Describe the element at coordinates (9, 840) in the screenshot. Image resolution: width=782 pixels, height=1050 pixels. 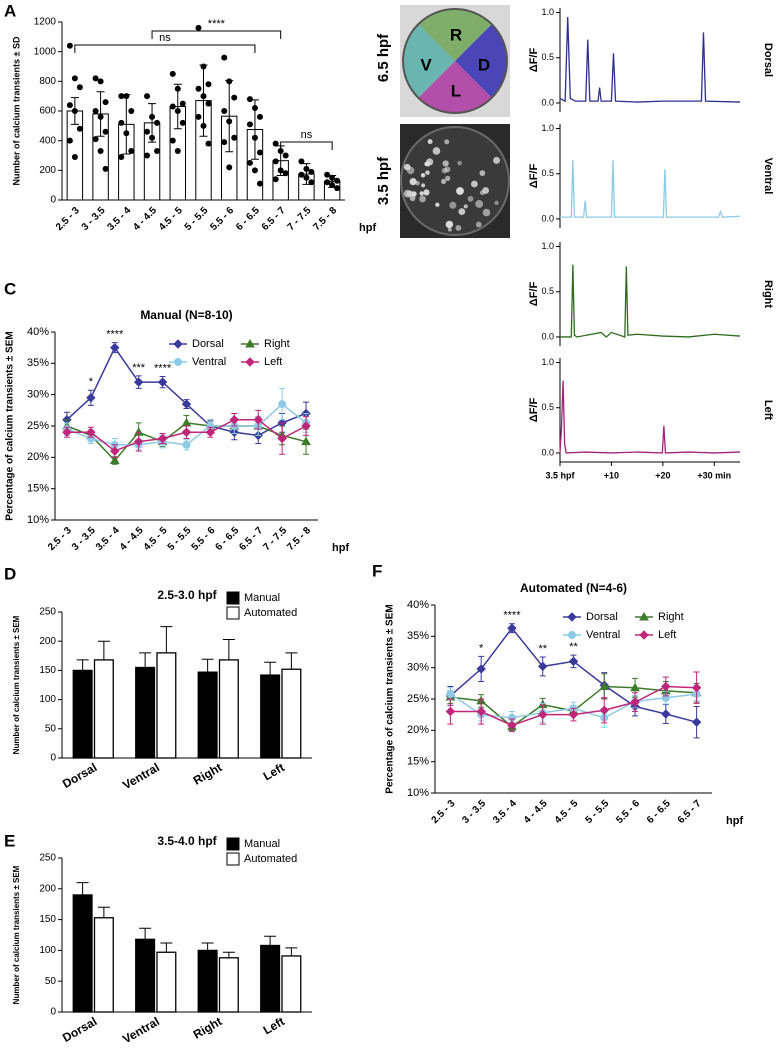
I see `panel-label: E` at that location.